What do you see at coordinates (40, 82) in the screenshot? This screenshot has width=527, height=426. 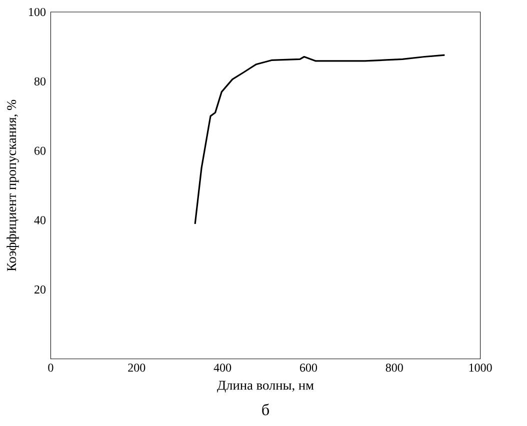 I see `y-tick-label: 80` at bounding box center [40, 82].